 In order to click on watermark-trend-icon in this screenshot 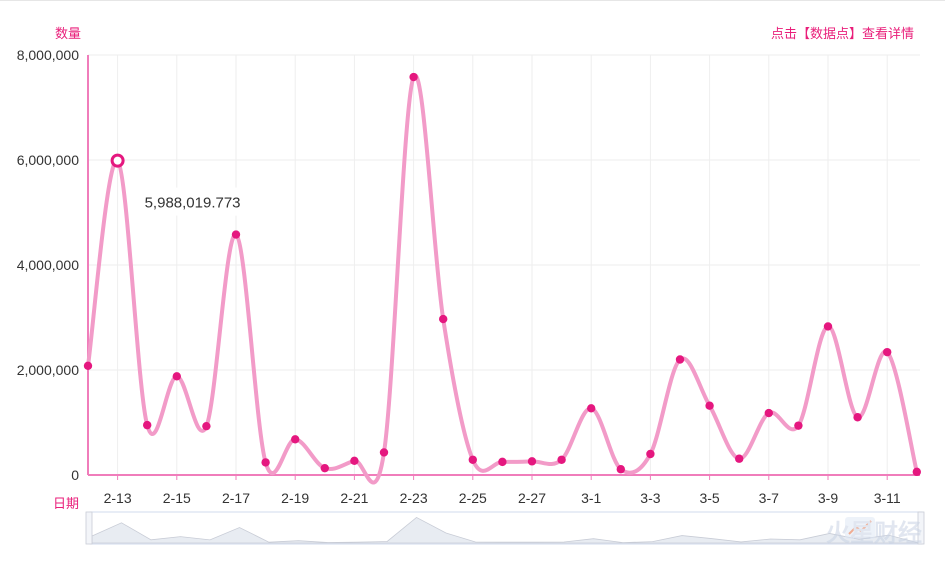, I will do `click(860, 527)`.